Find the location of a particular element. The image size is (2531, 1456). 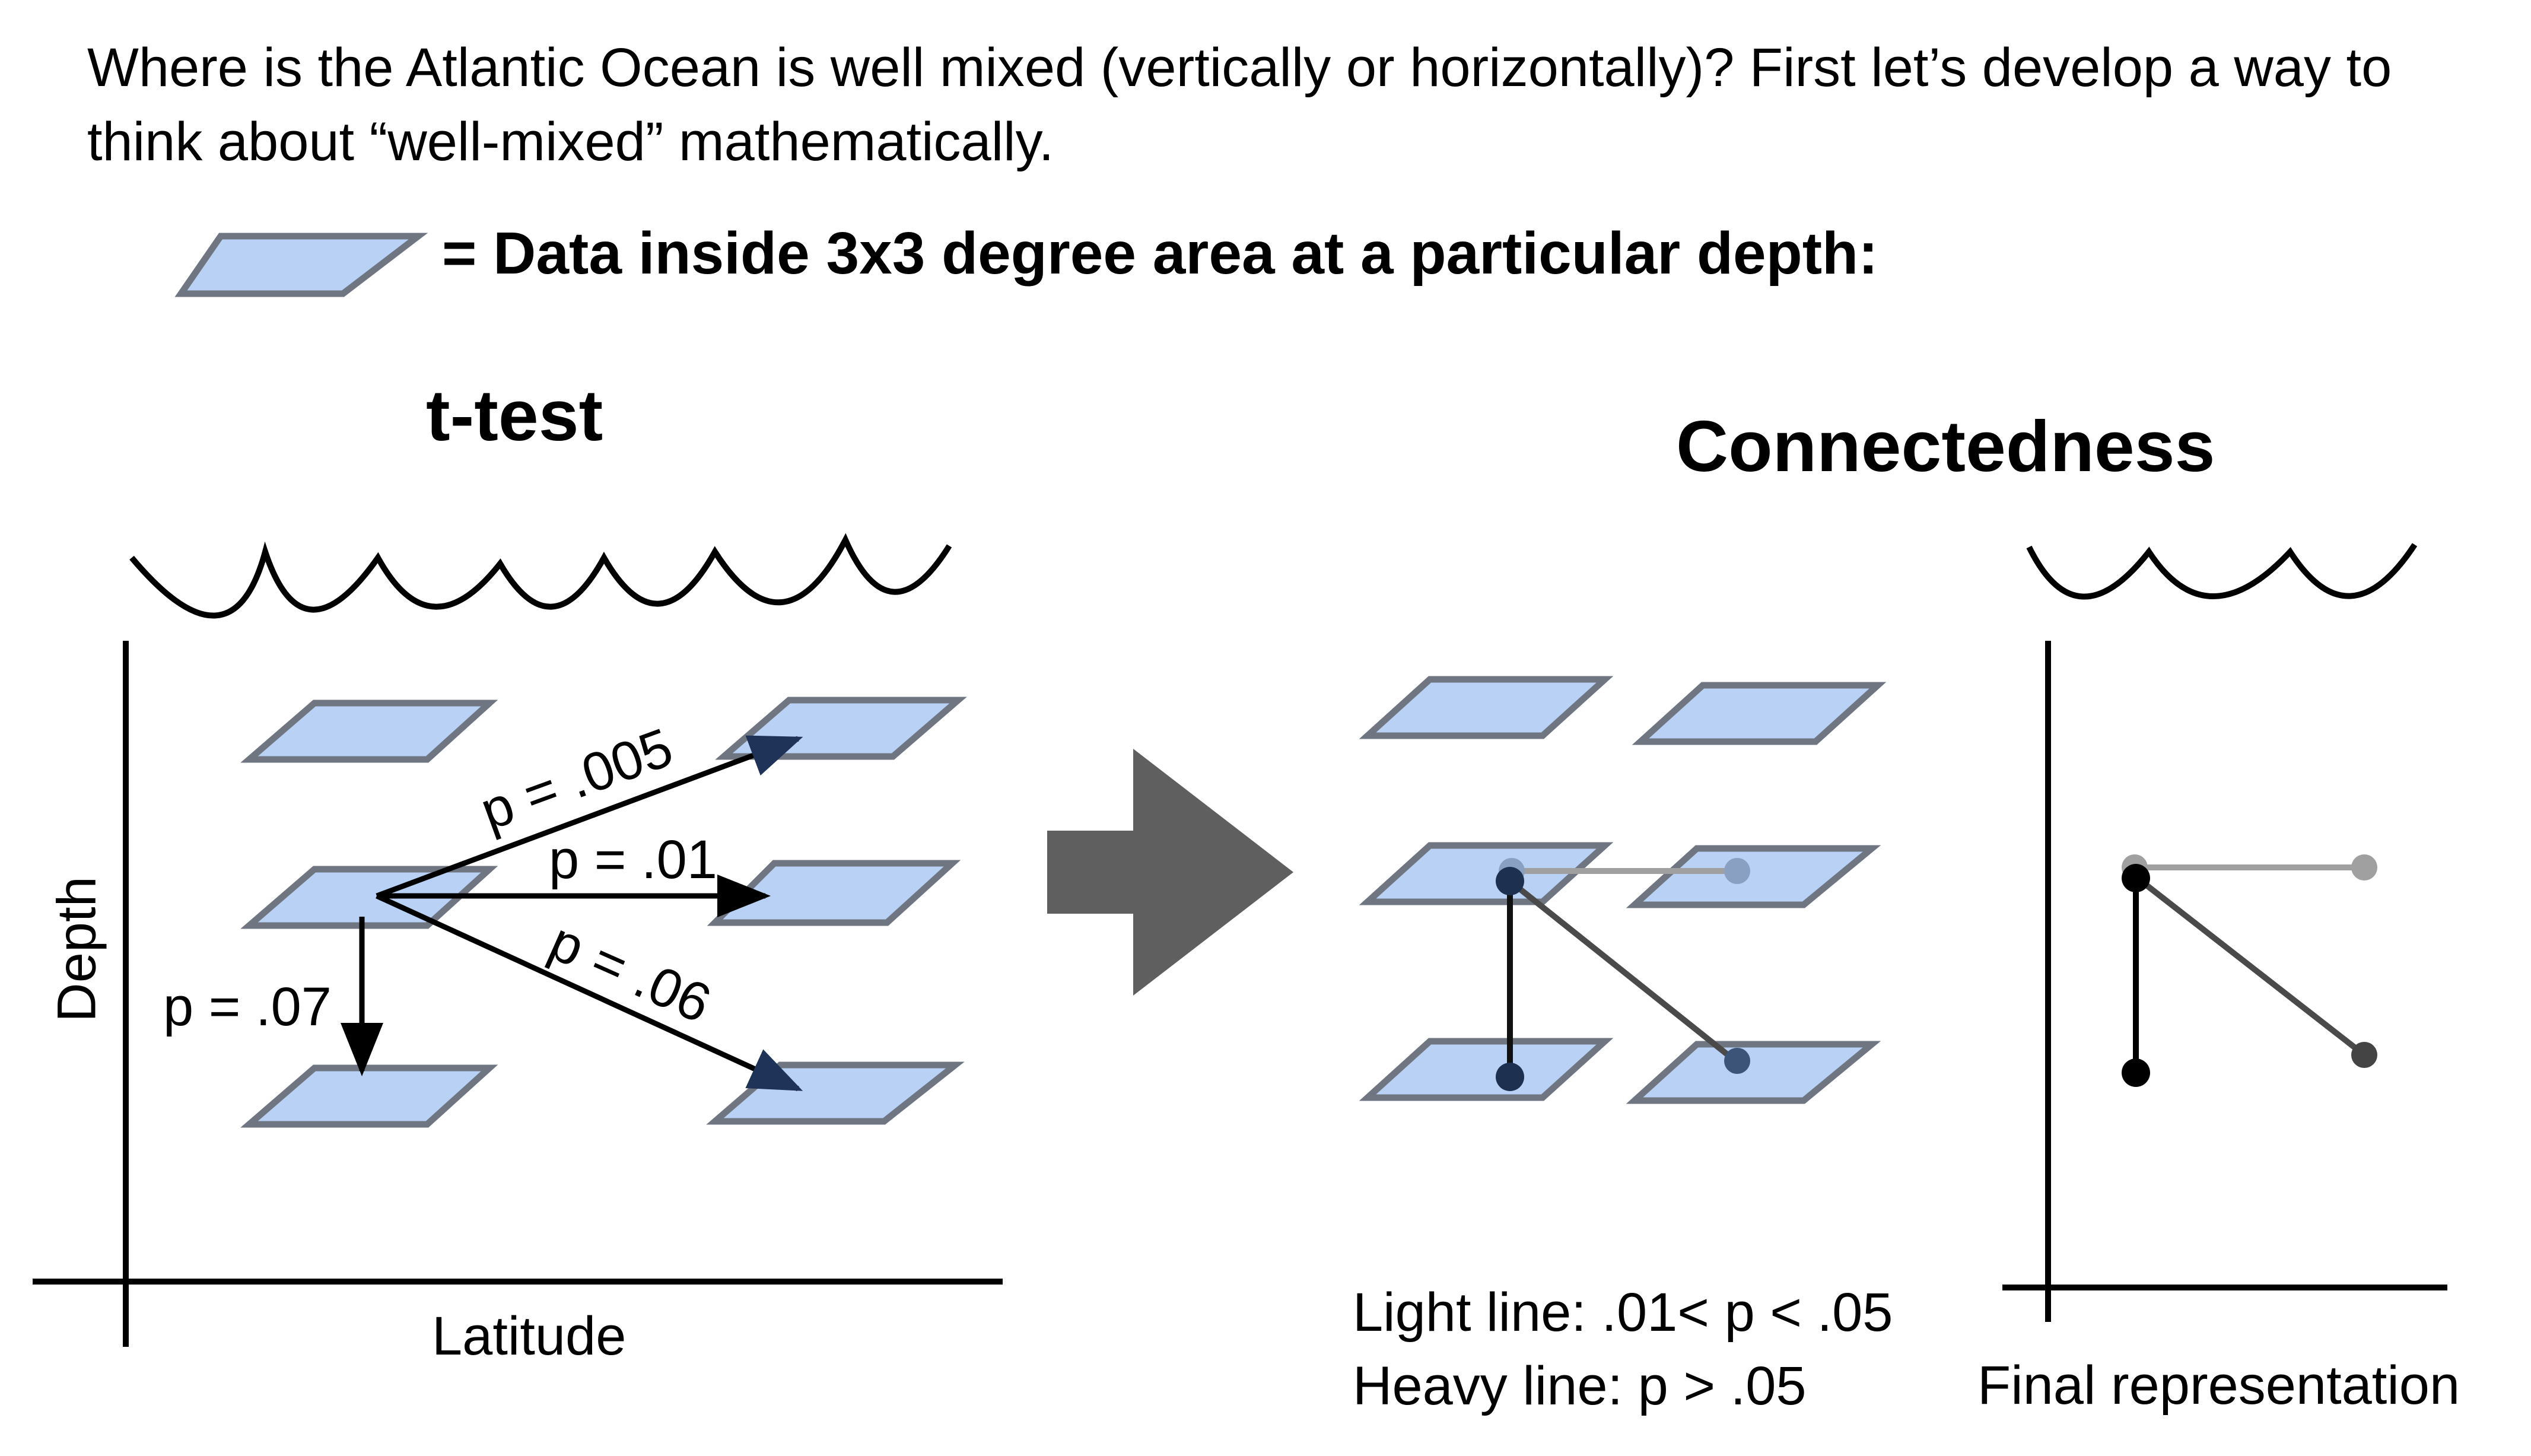

transform-arrow-icon is located at coordinates (1170, 872).